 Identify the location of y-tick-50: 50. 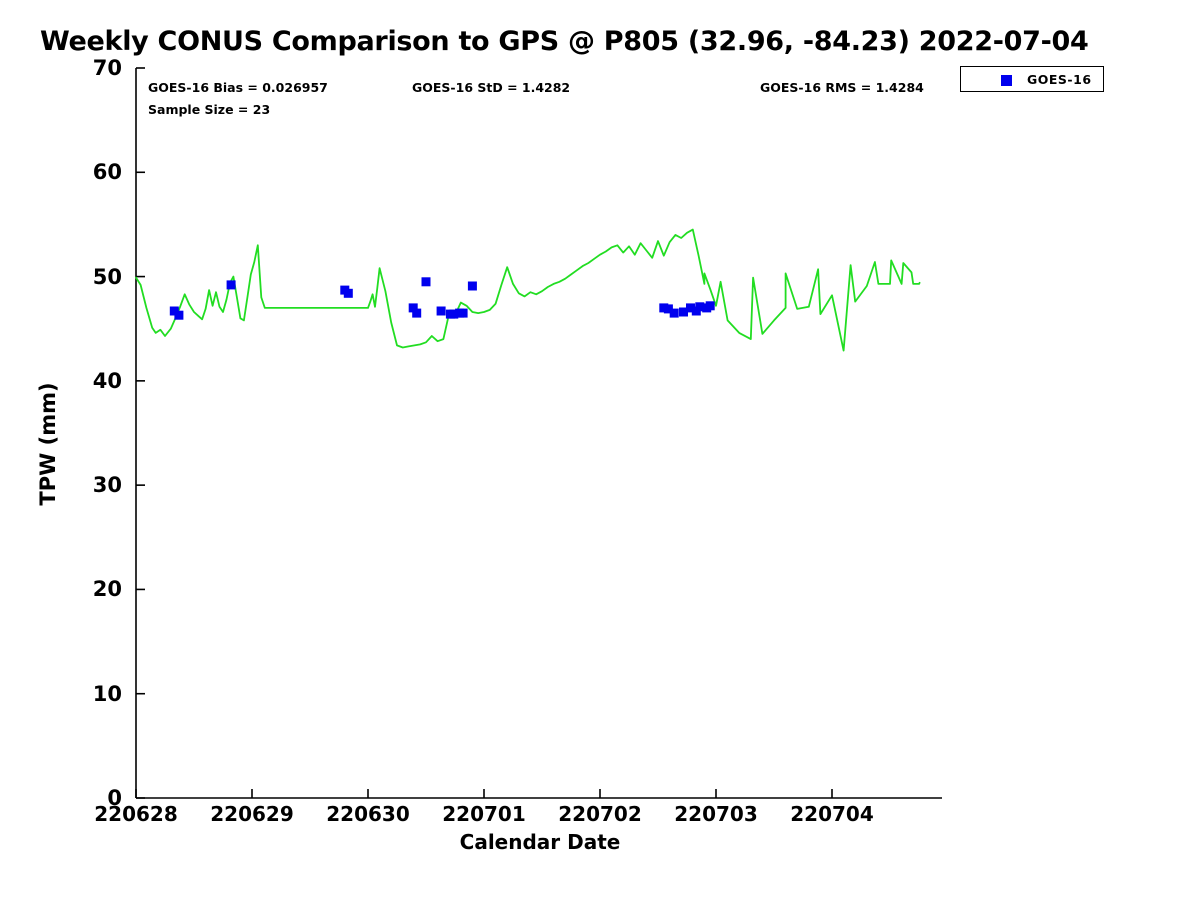
(107, 276).